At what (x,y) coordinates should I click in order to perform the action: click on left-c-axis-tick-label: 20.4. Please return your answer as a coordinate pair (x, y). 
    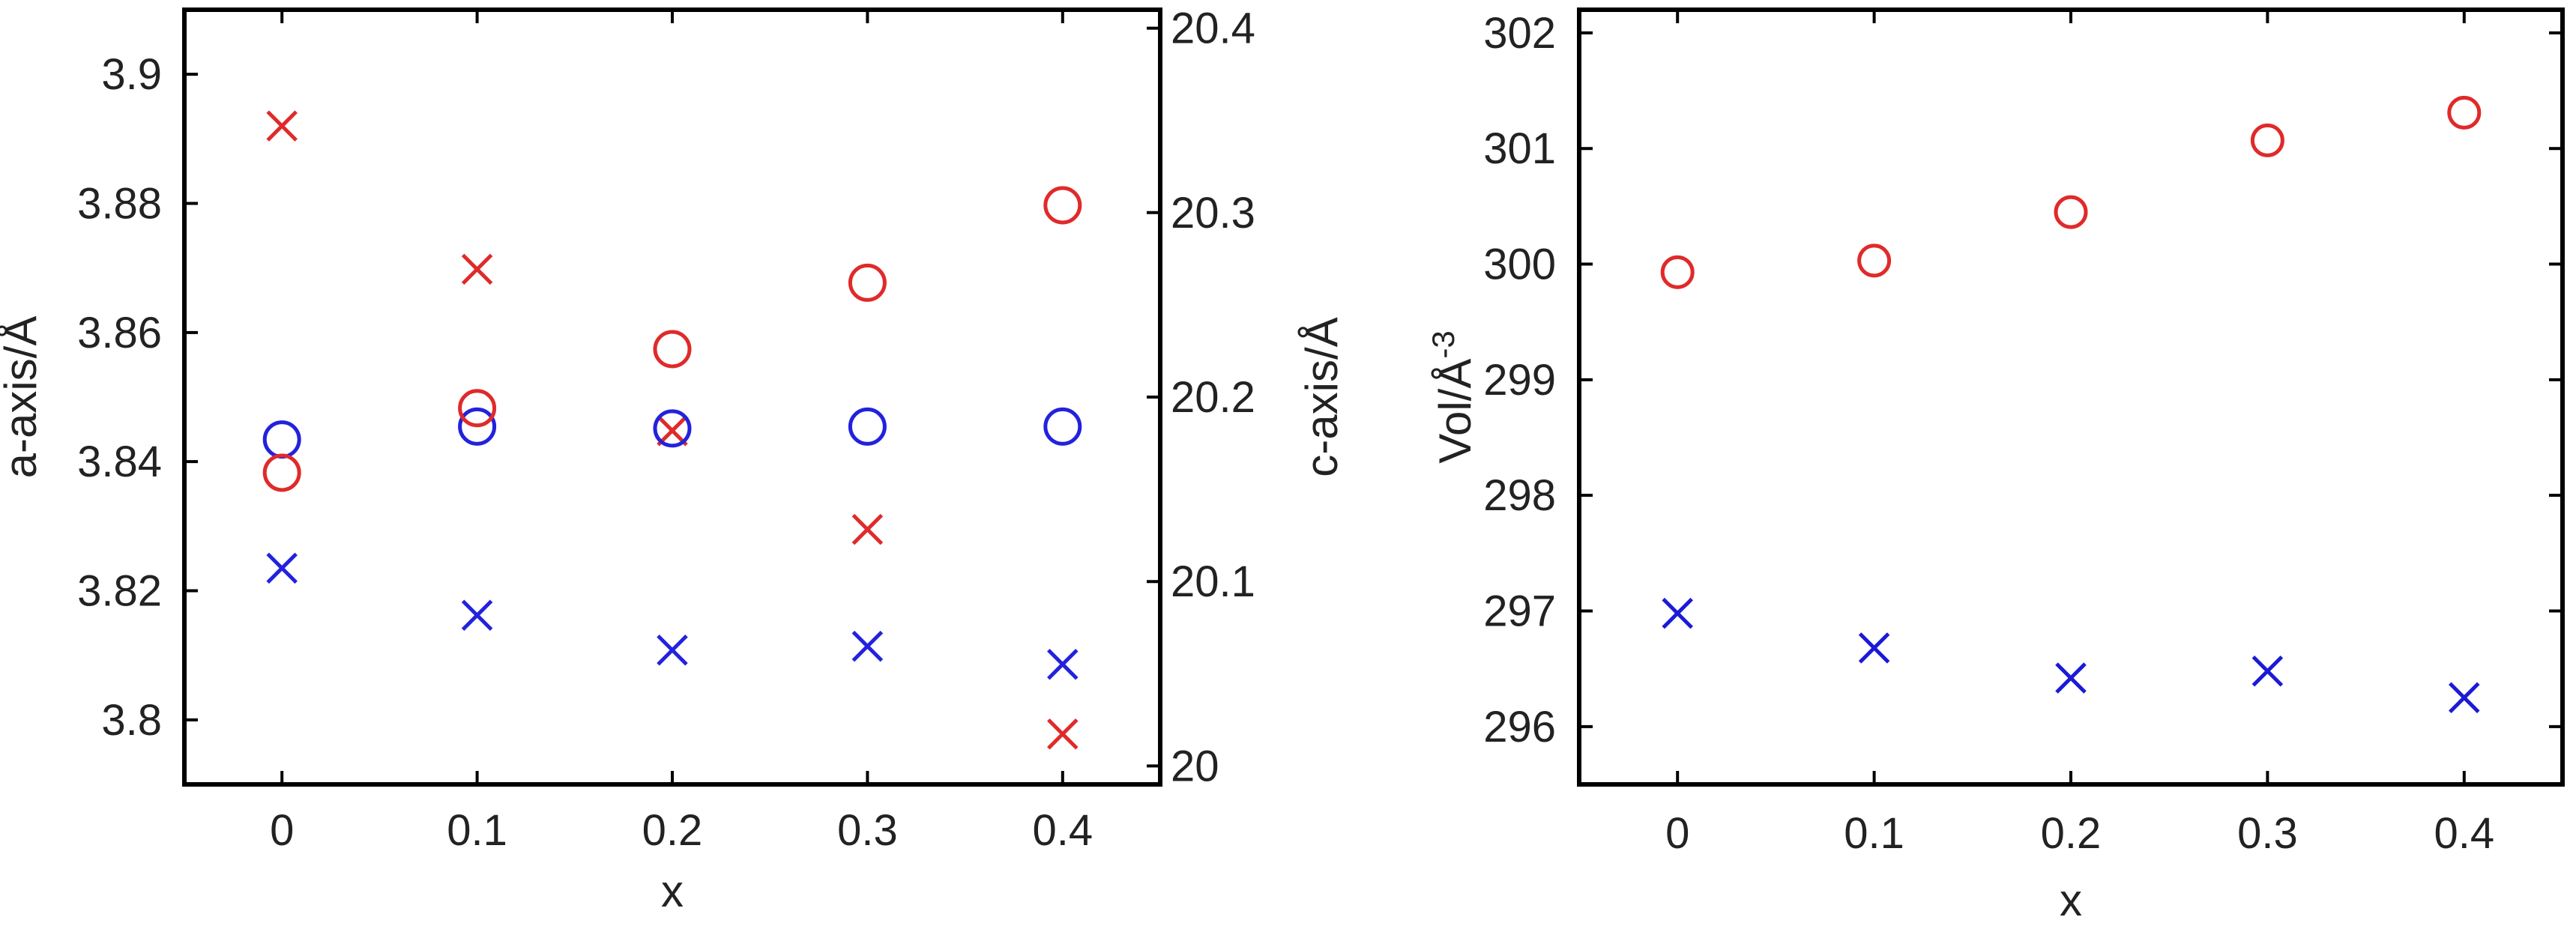
    Looking at the image, I should click on (1213, 29).